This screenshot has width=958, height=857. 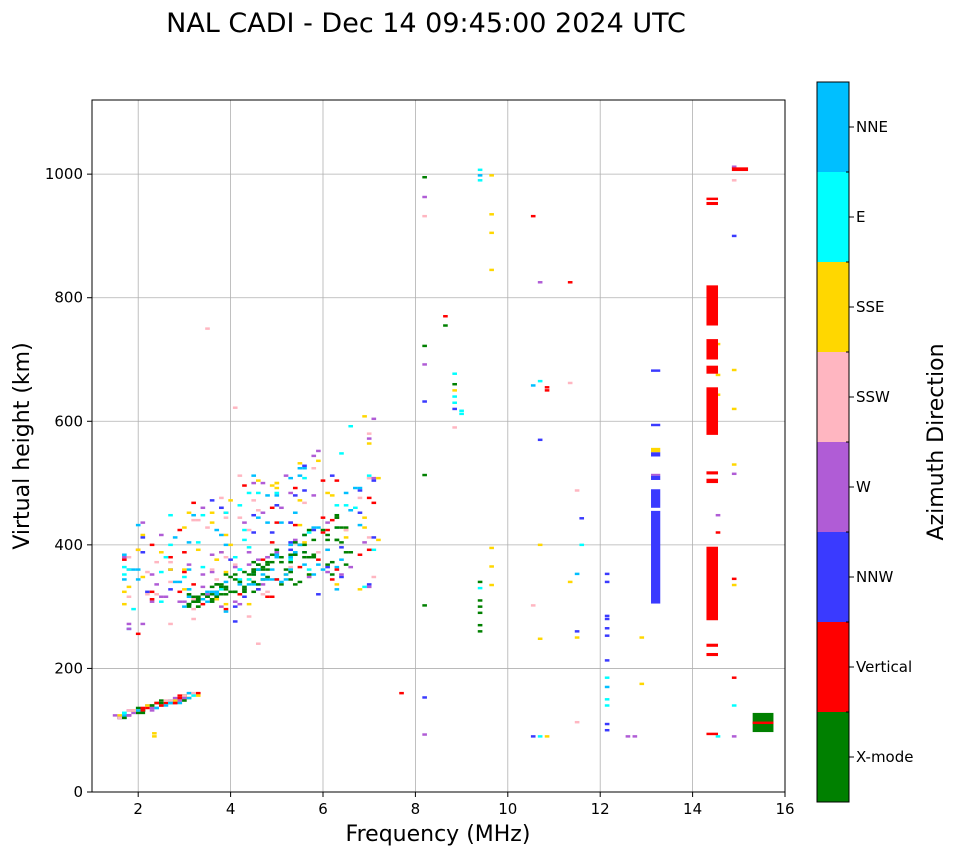 What do you see at coordinates (833, 442) in the screenshot?
I see `colorbar-frame` at bounding box center [833, 442].